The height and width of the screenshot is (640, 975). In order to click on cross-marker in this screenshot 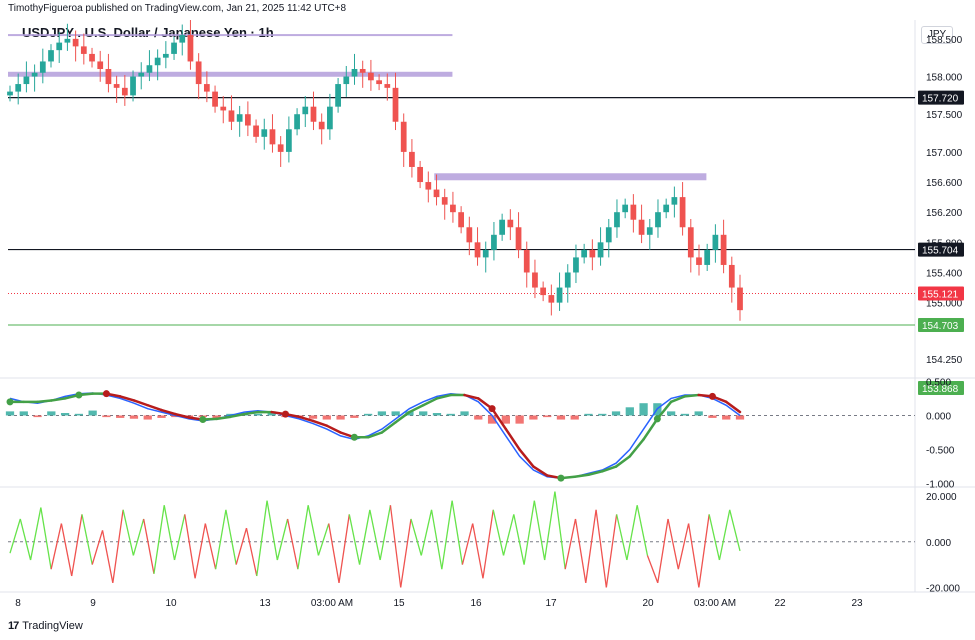, I will do `click(657, 419)`.